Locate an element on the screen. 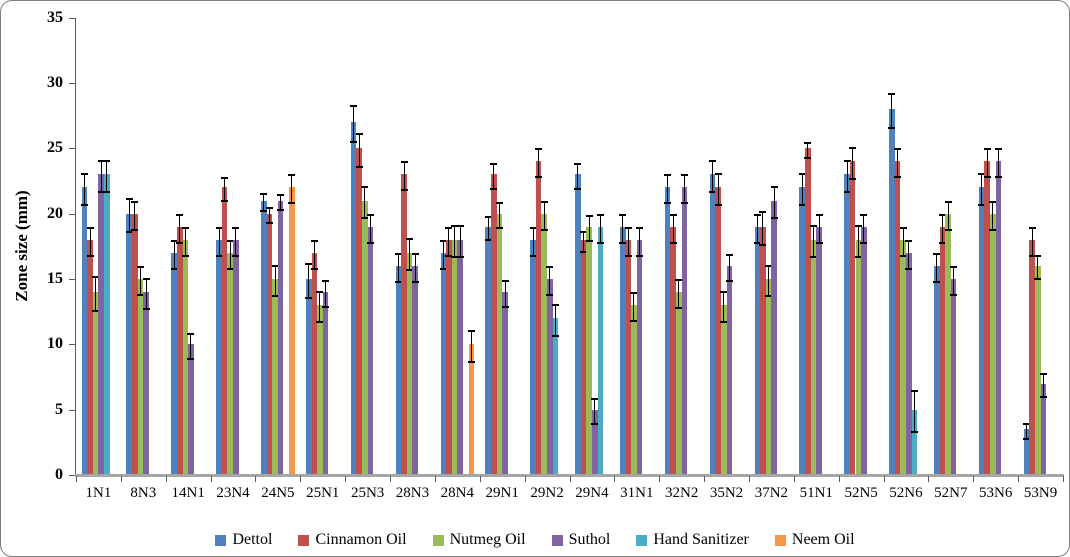 Image resolution: width=1070 pixels, height=557 pixels. bar-25N1-cinnamon-oil is located at coordinates (314, 363).